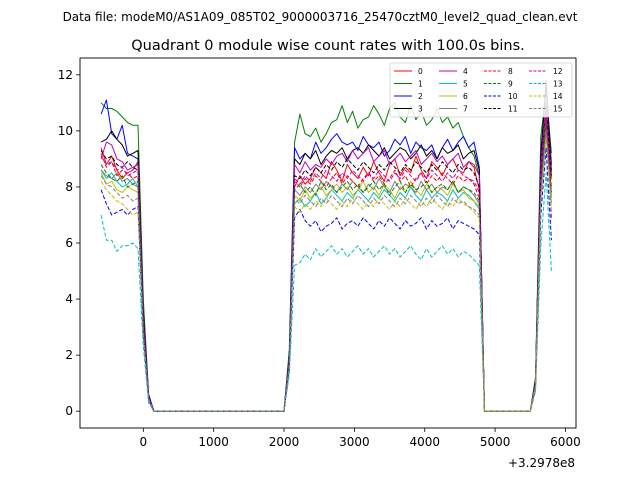  Describe the element at coordinates (510, 84) in the screenshot. I see `legend-label-9: 9` at that location.